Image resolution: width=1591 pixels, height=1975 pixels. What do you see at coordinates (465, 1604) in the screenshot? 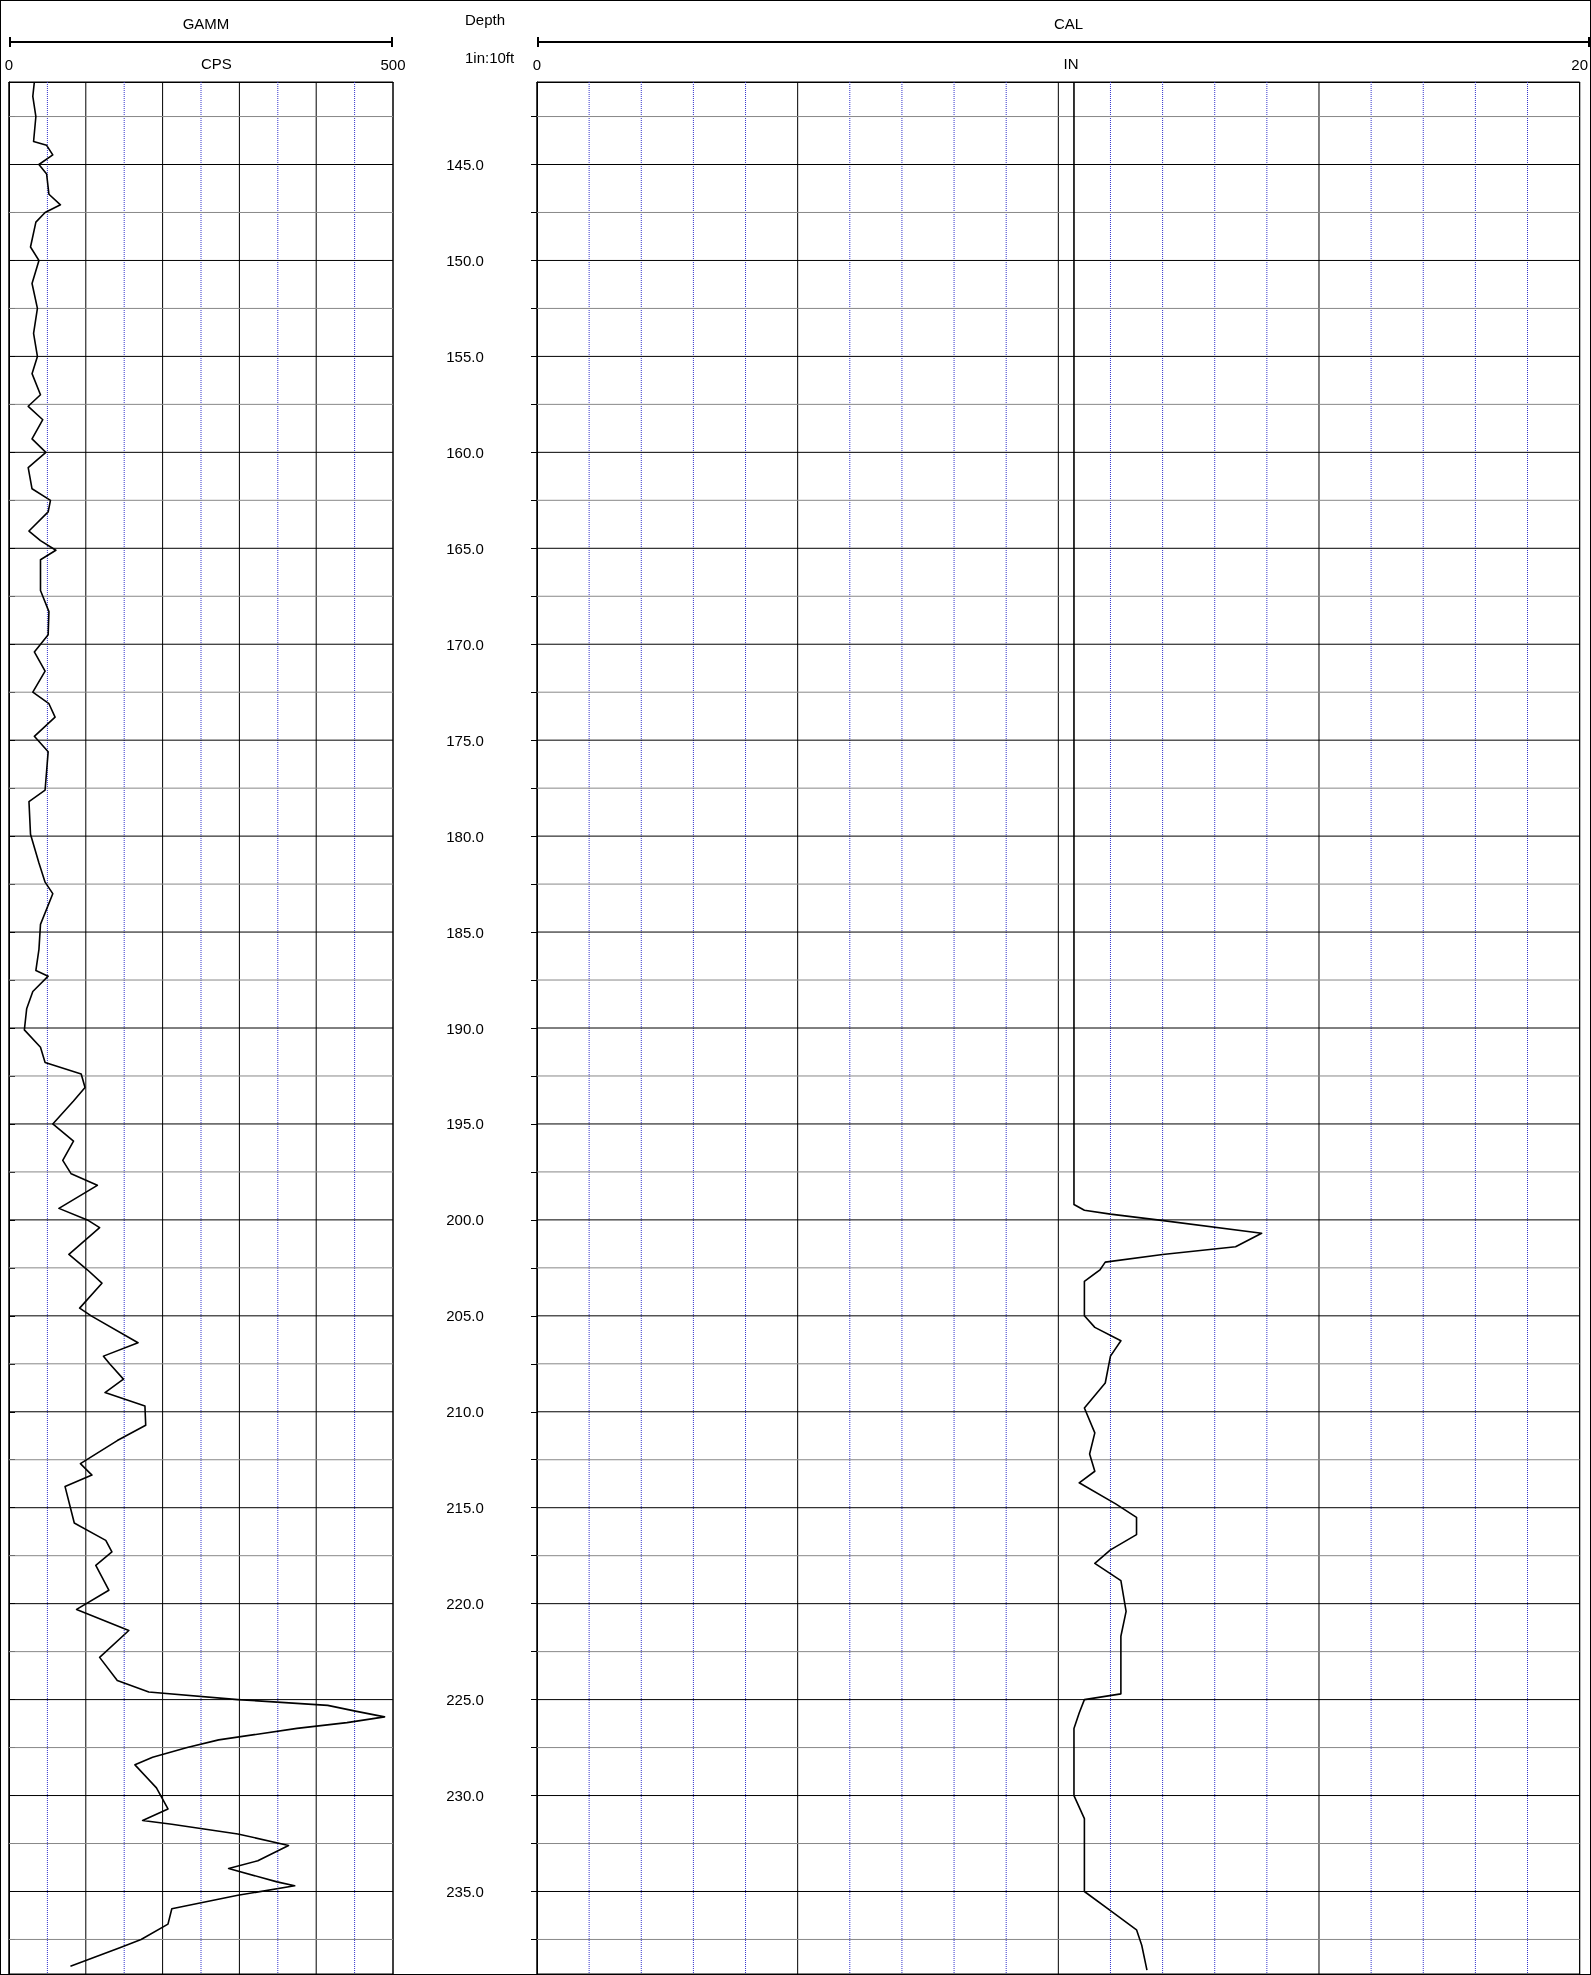
I see `y-tick-label: 220.0` at bounding box center [465, 1604].